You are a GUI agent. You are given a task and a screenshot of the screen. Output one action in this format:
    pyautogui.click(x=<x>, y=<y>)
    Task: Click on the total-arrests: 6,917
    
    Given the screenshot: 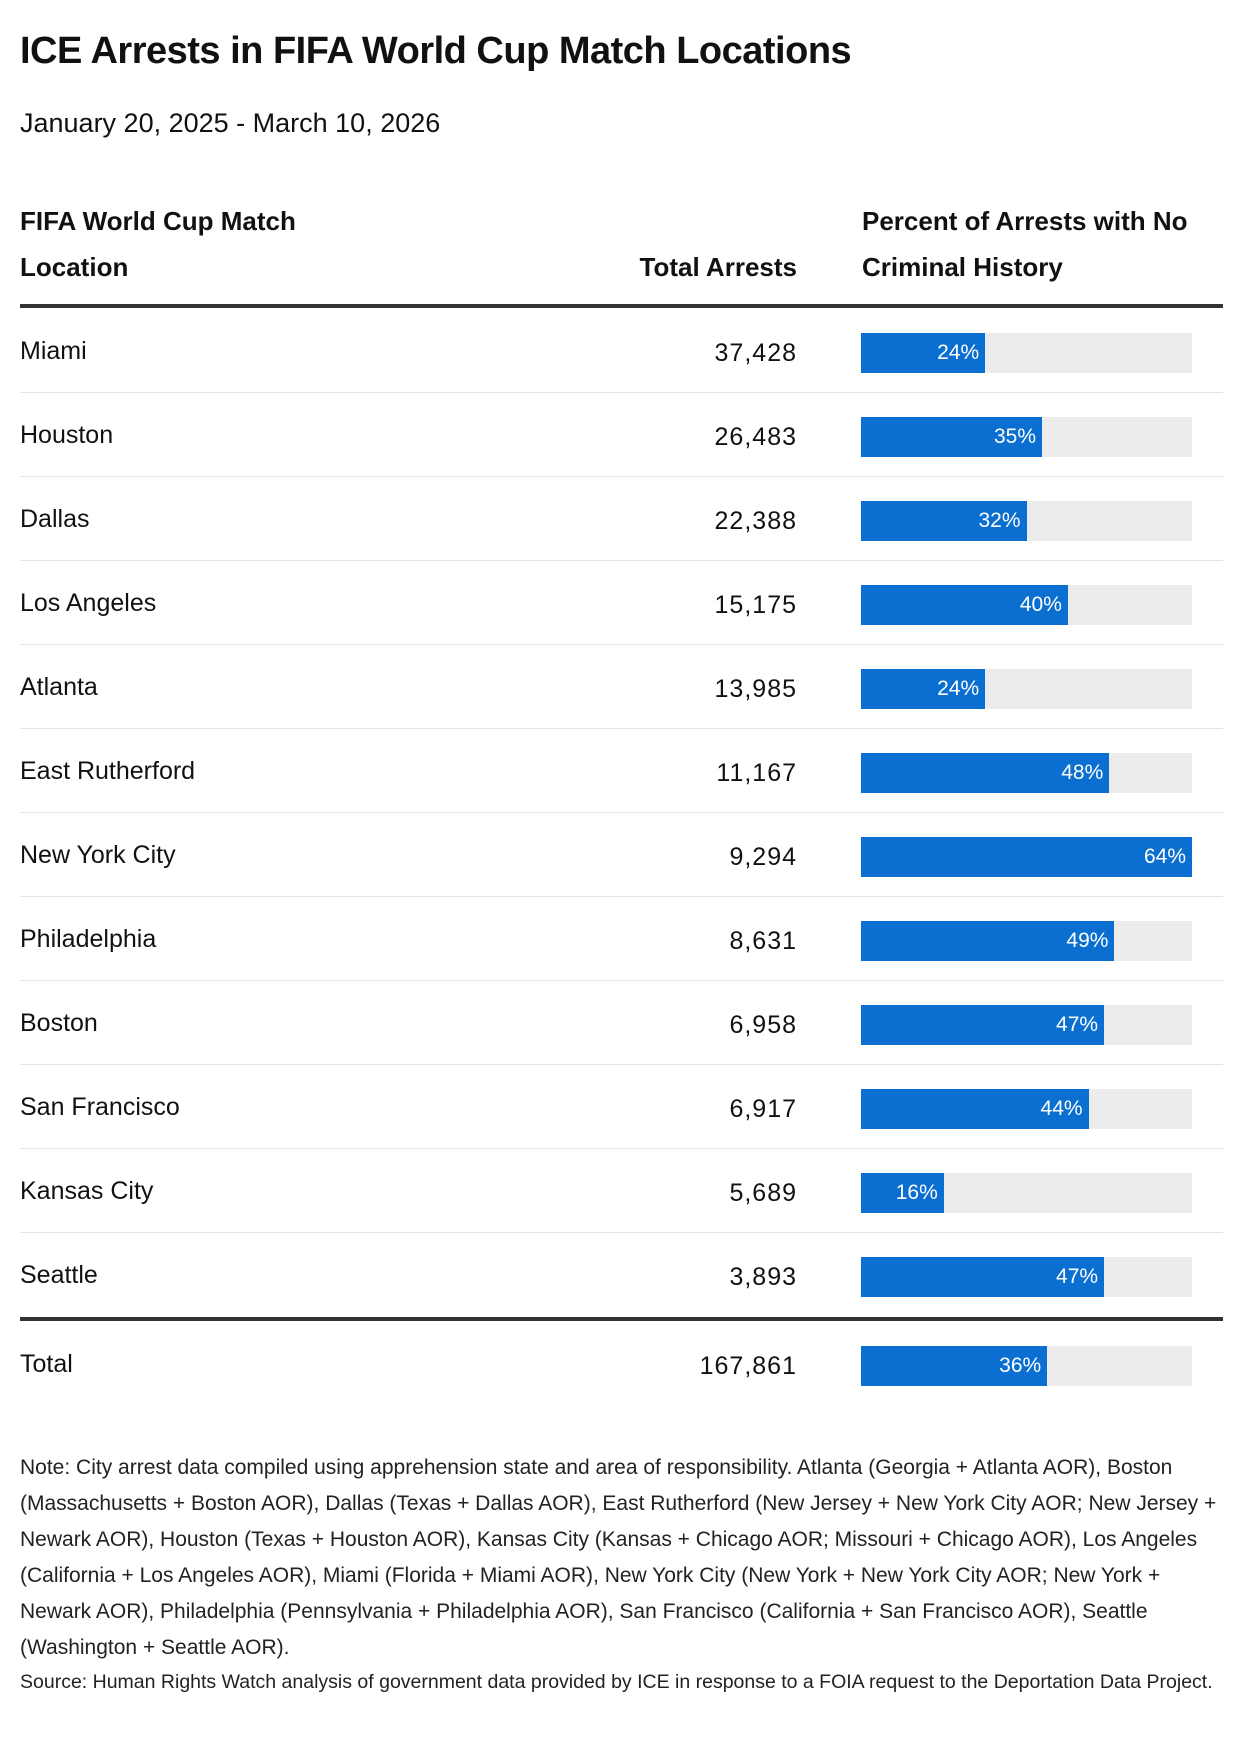 What is the action you would take?
    pyautogui.click(x=763, y=1109)
    